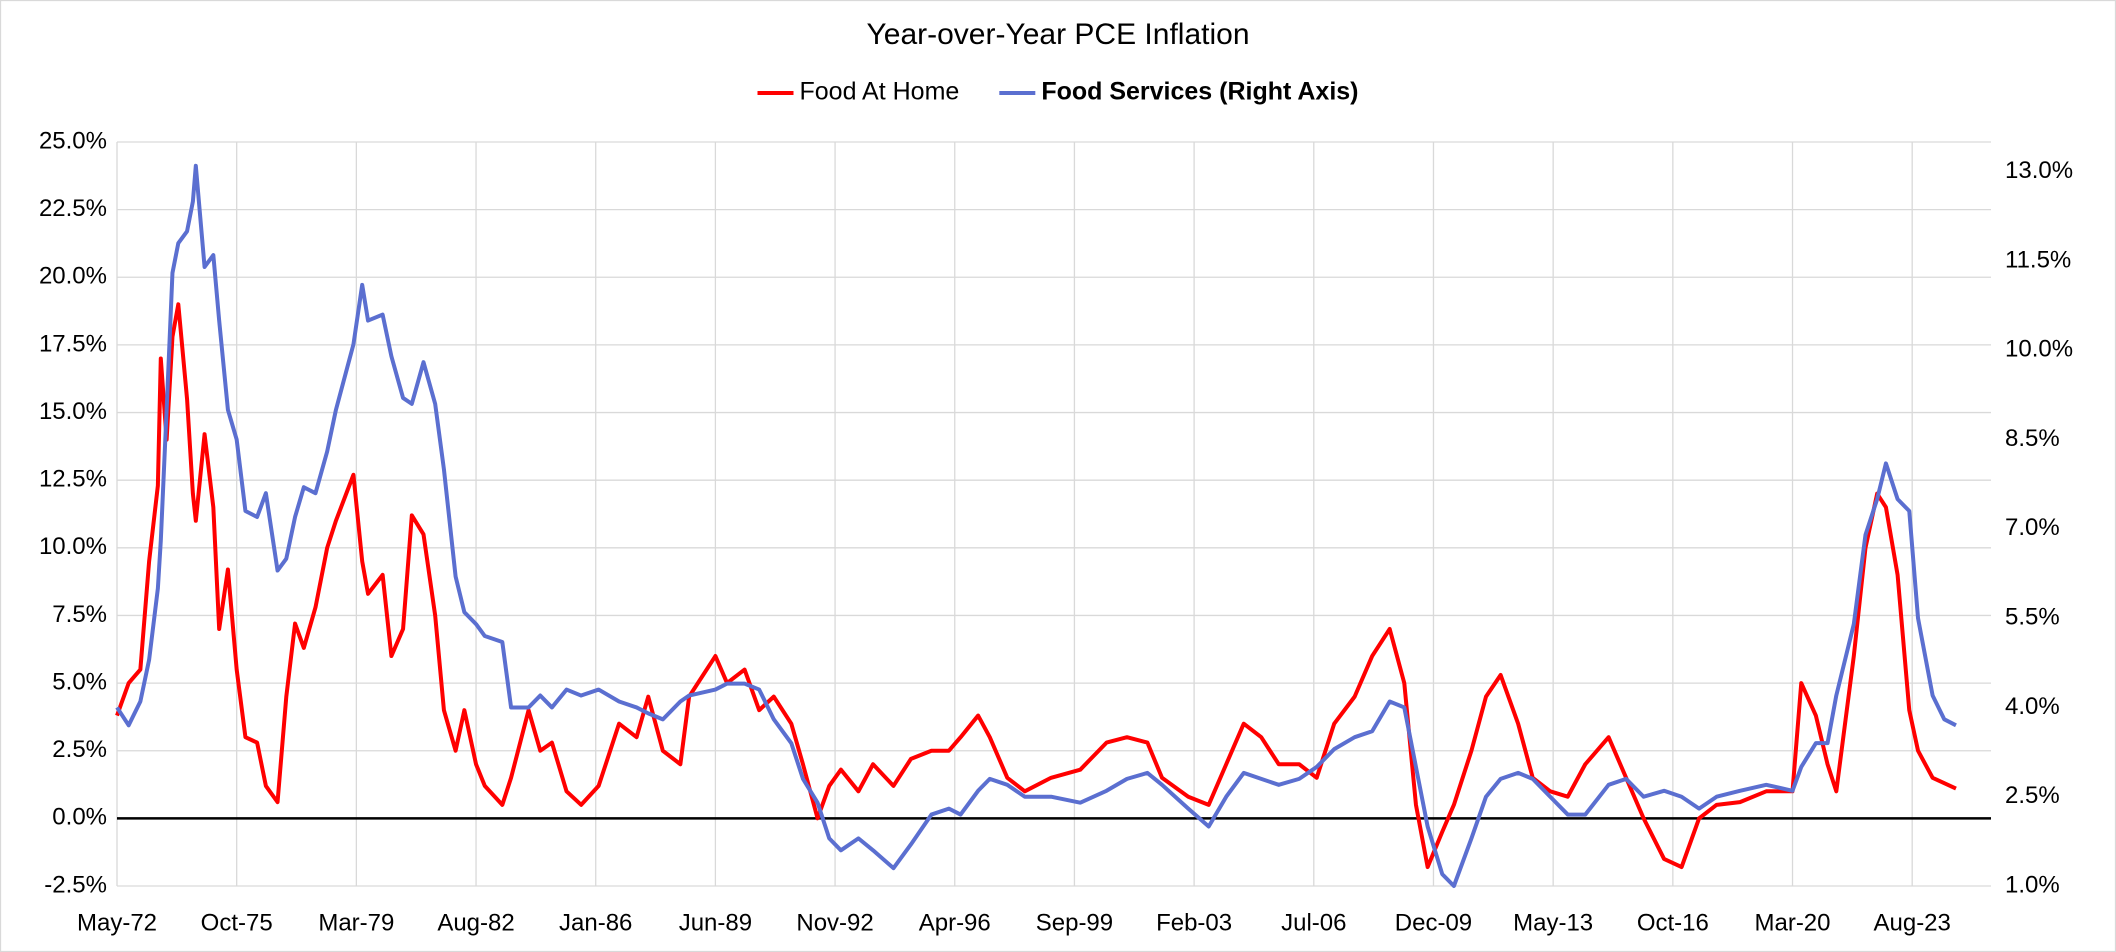  I want to click on legend: Food At Home Food Services (Right Axis), so click(1058, 92).